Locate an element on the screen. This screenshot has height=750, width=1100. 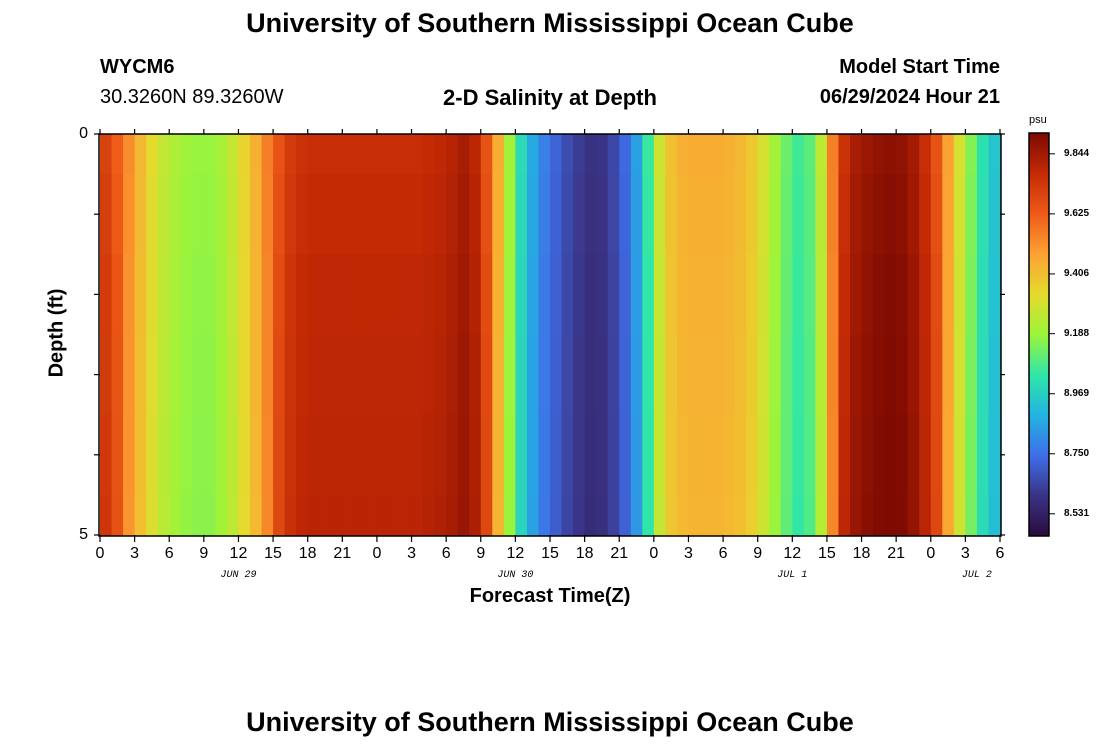
x-tick-label: 21 is located at coordinates (619, 553).